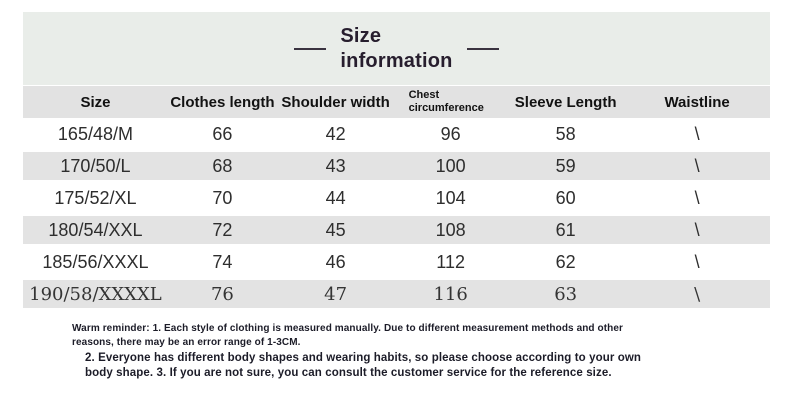 Image resolution: width=790 pixels, height=406 pixels. I want to click on table-row: 170/50/L 68 43 100 59 \, so click(396, 166).